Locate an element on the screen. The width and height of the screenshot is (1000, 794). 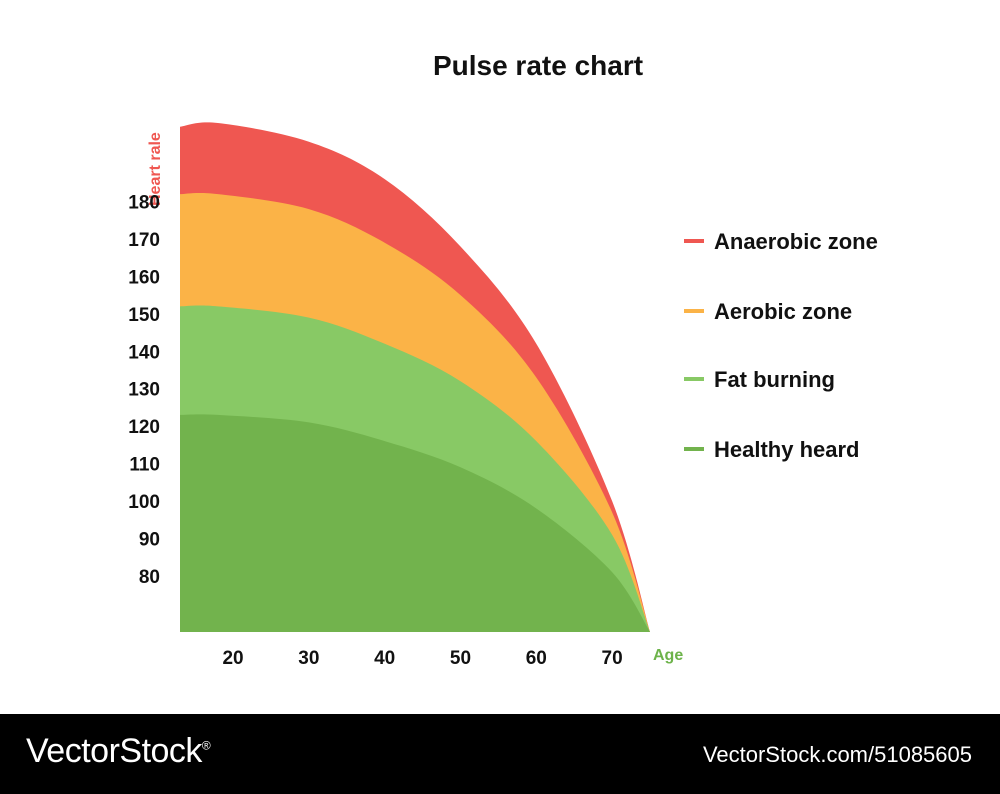
y-tick-label: 100 is located at coordinates (144, 502).